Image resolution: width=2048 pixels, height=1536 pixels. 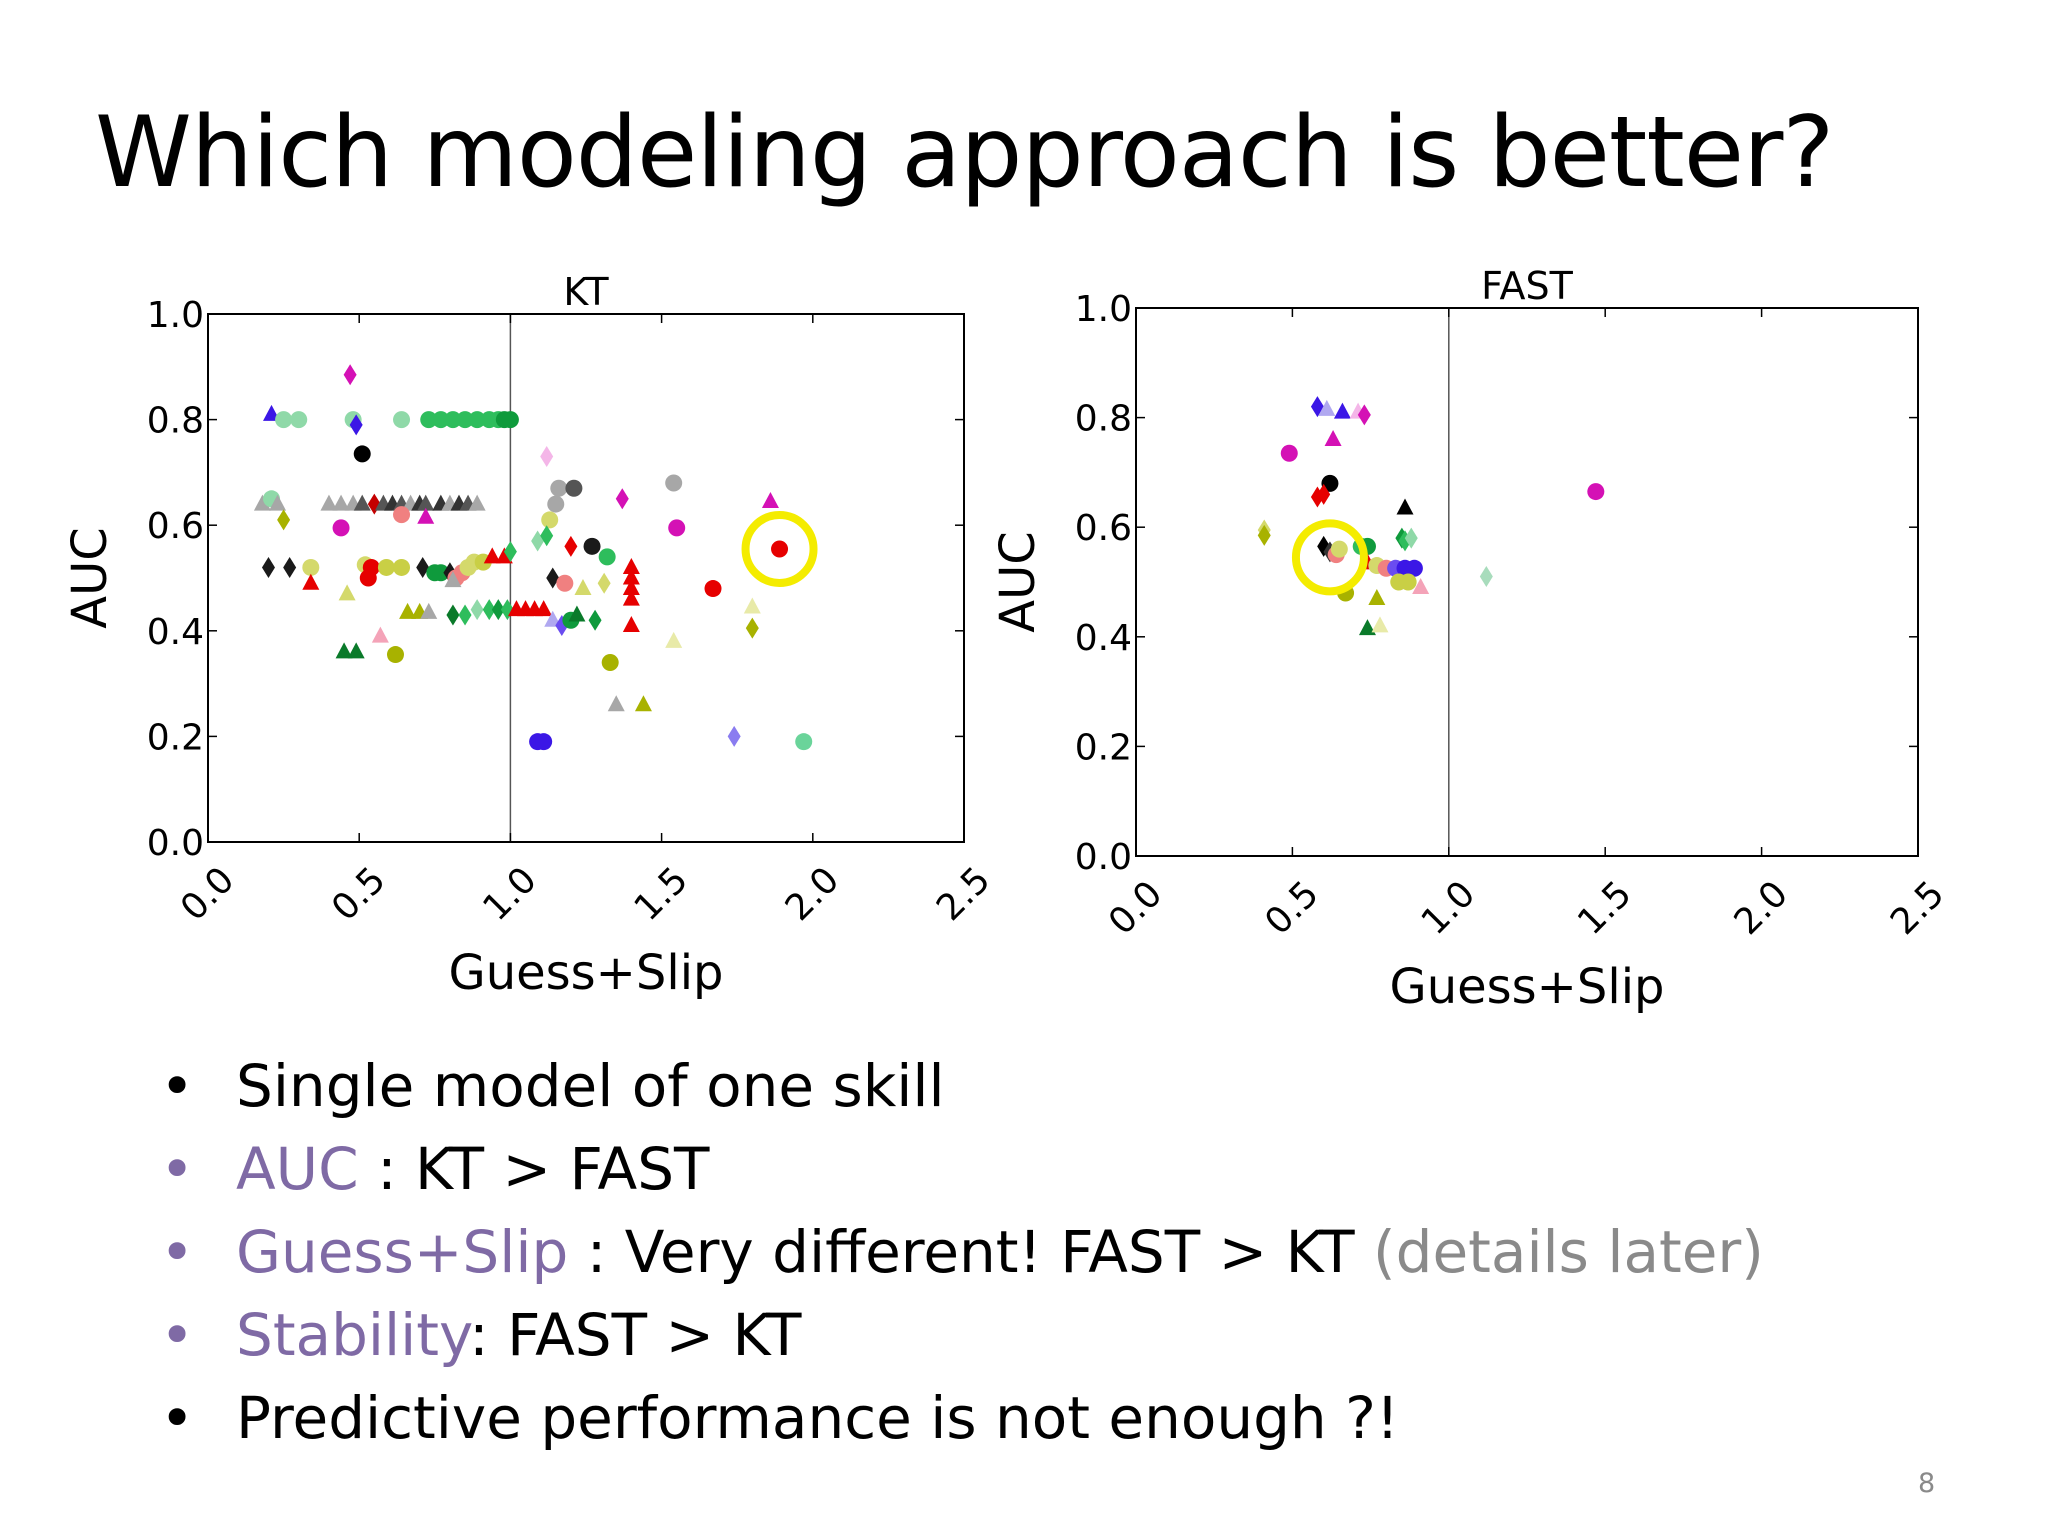 I want to click on chart-title: FAST, so click(x=1527, y=286).